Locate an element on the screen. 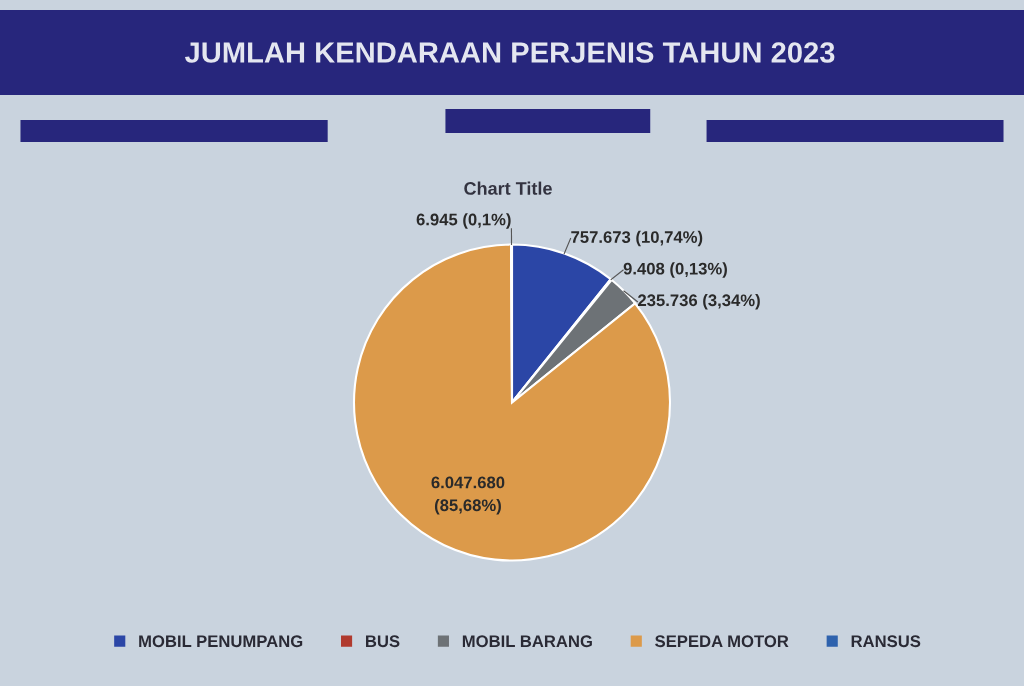  legend-label: BUS is located at coordinates (383, 641).